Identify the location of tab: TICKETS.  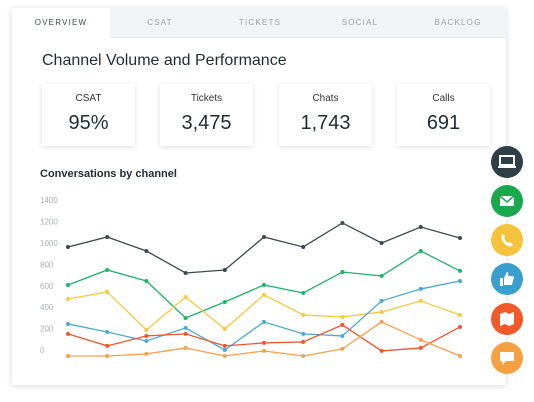
(260, 23).